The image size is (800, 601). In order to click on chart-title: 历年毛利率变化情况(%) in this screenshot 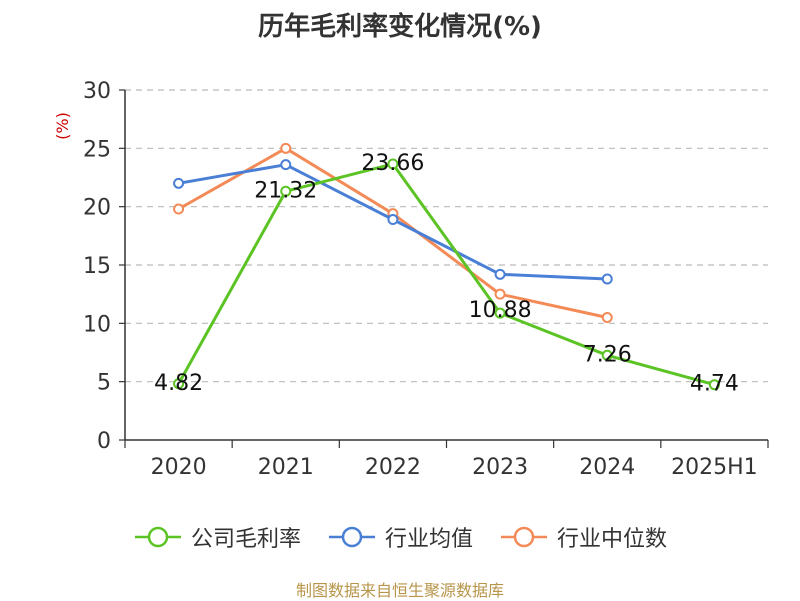, I will do `click(400, 27)`.